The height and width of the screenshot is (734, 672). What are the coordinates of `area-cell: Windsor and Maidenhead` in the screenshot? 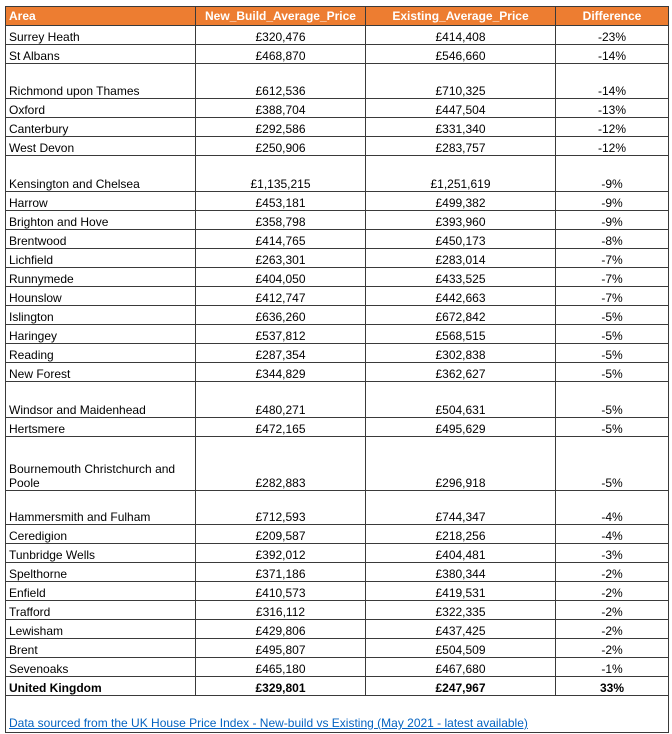 It's located at (100, 399).